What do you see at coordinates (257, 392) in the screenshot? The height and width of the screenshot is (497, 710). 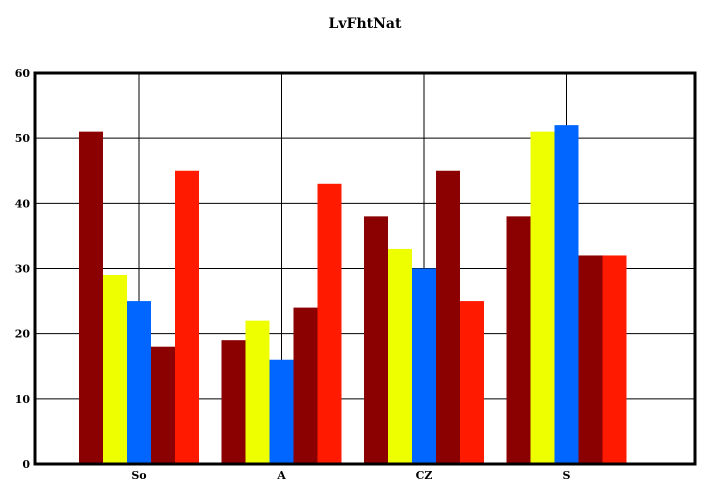 I see `bar-series-2-a` at bounding box center [257, 392].